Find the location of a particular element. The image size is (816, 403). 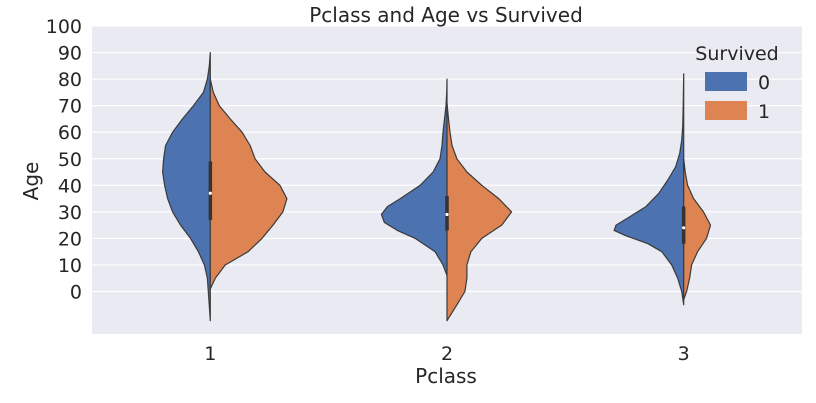

x-tick-label-3: 3 is located at coordinates (684, 354).